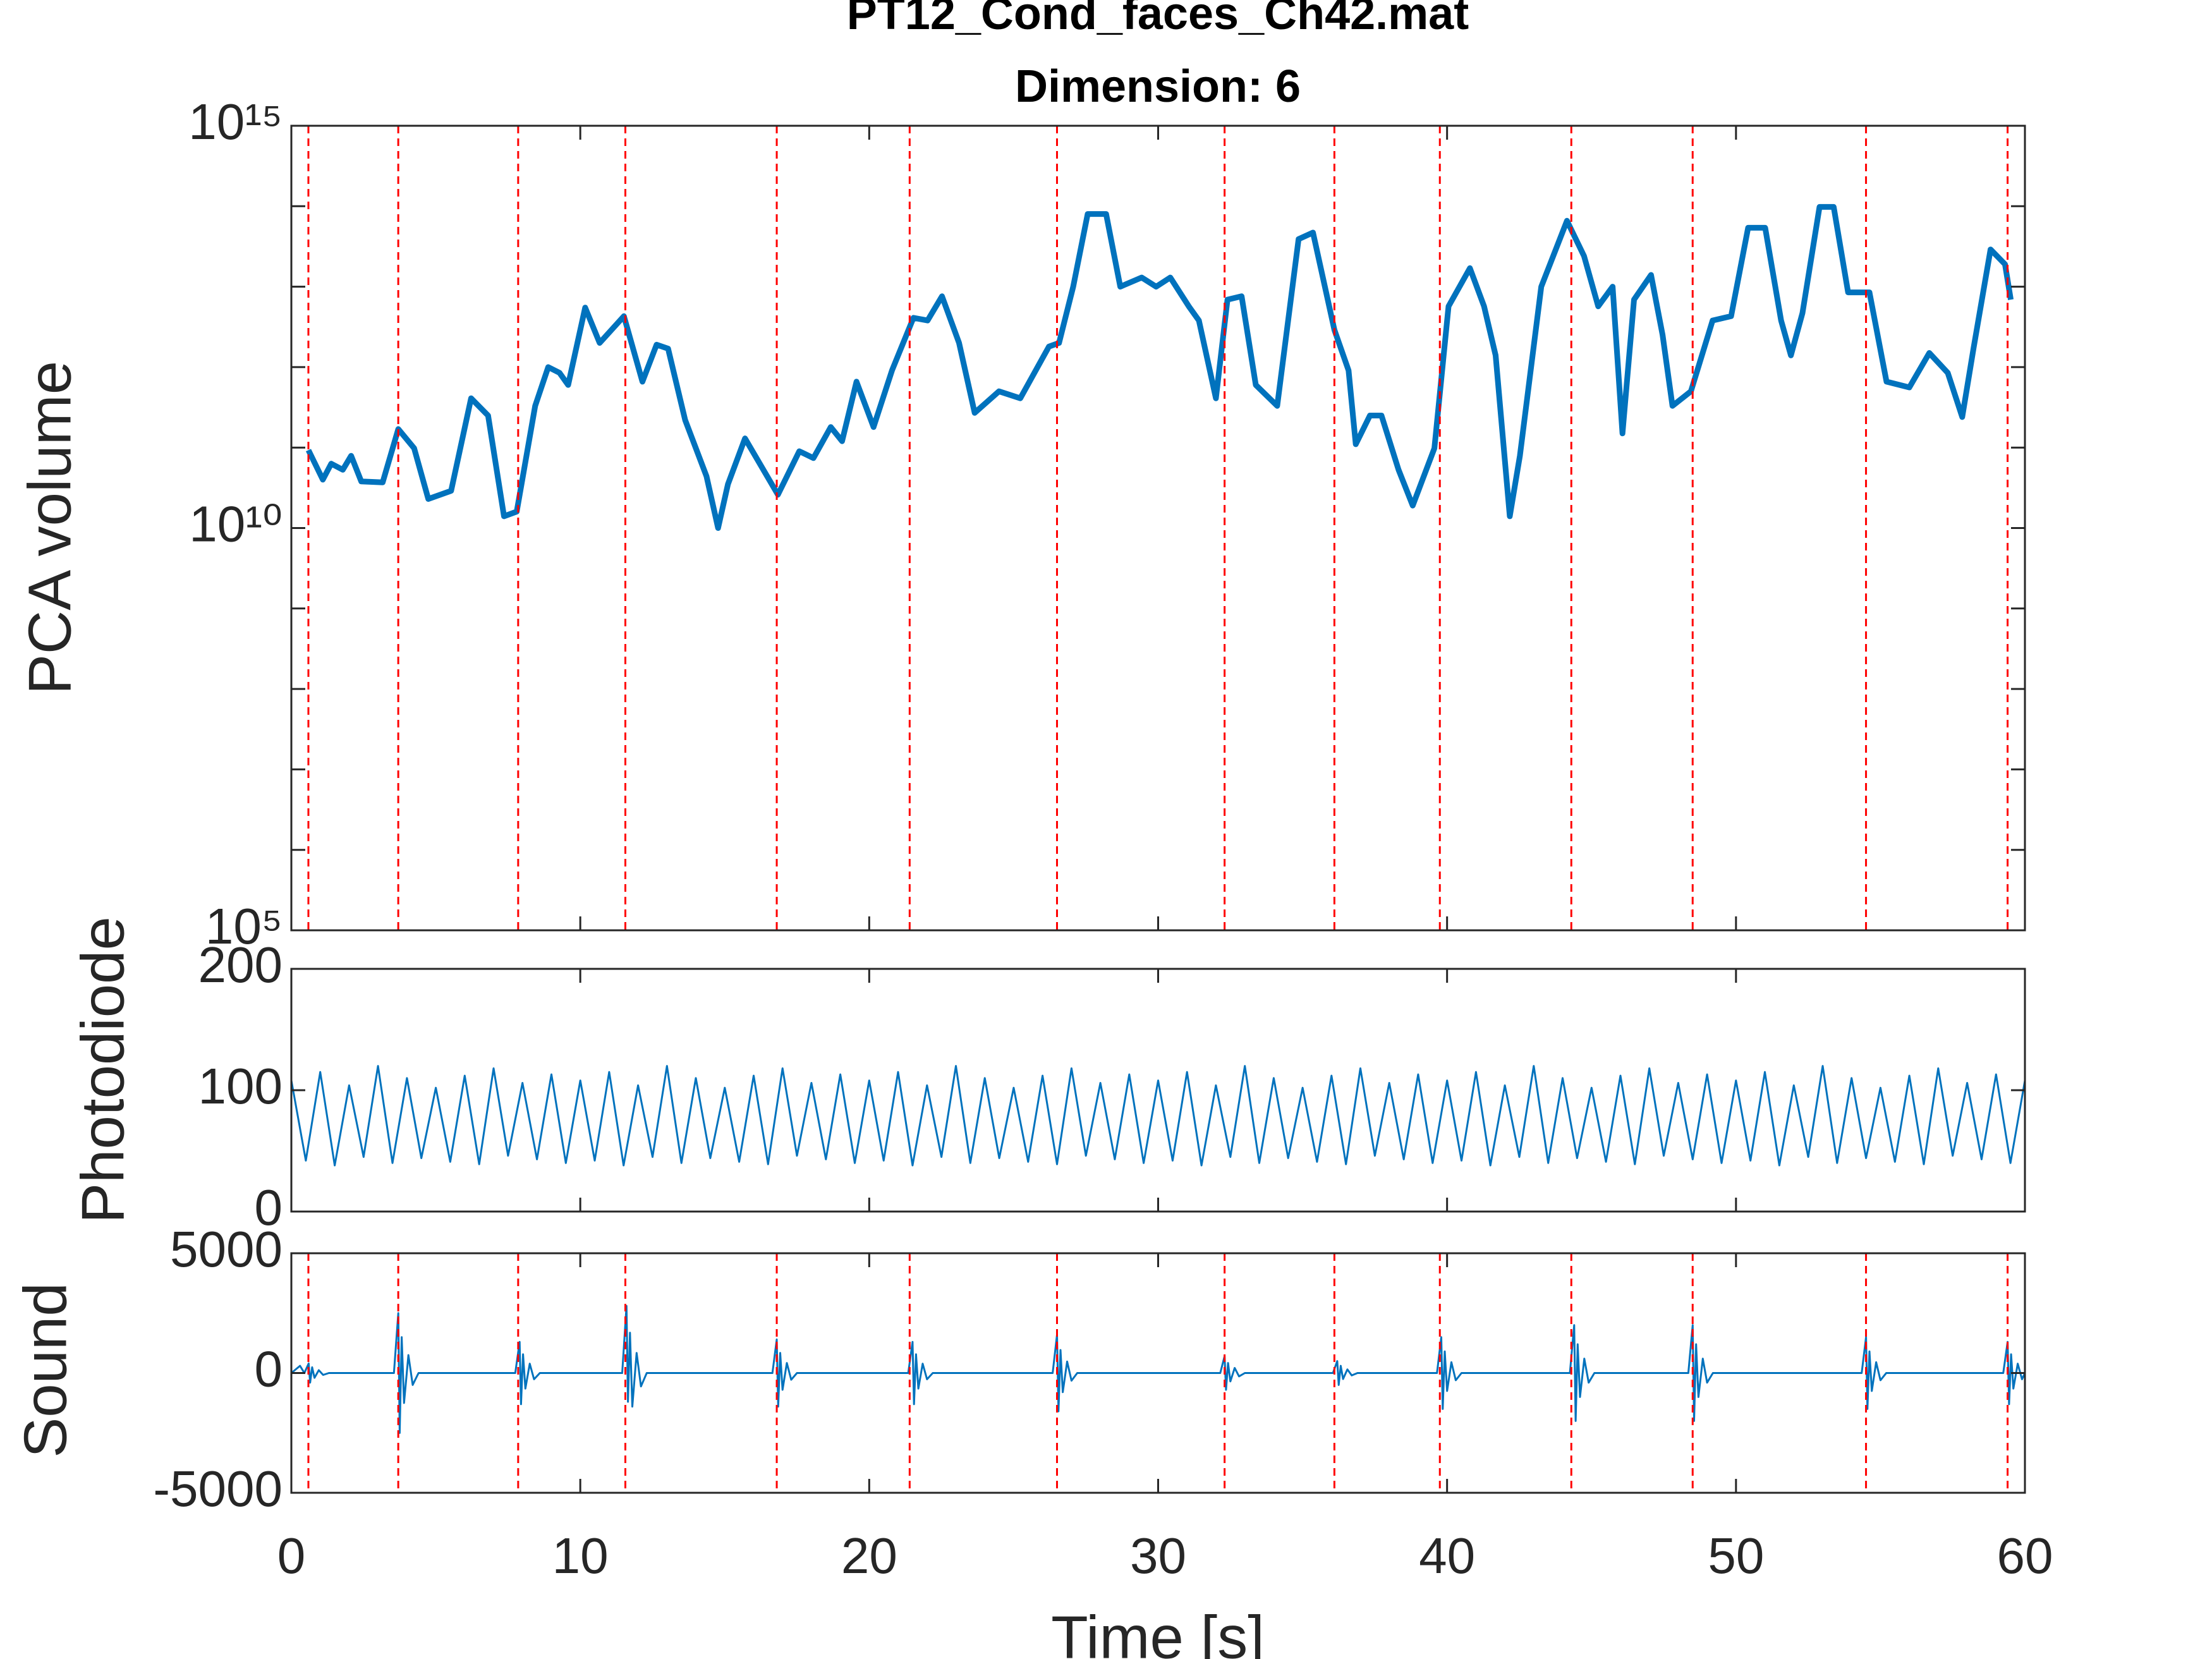 The height and width of the screenshot is (1659, 2212). I want to click on x-tick-label: 30, so click(1158, 1556).